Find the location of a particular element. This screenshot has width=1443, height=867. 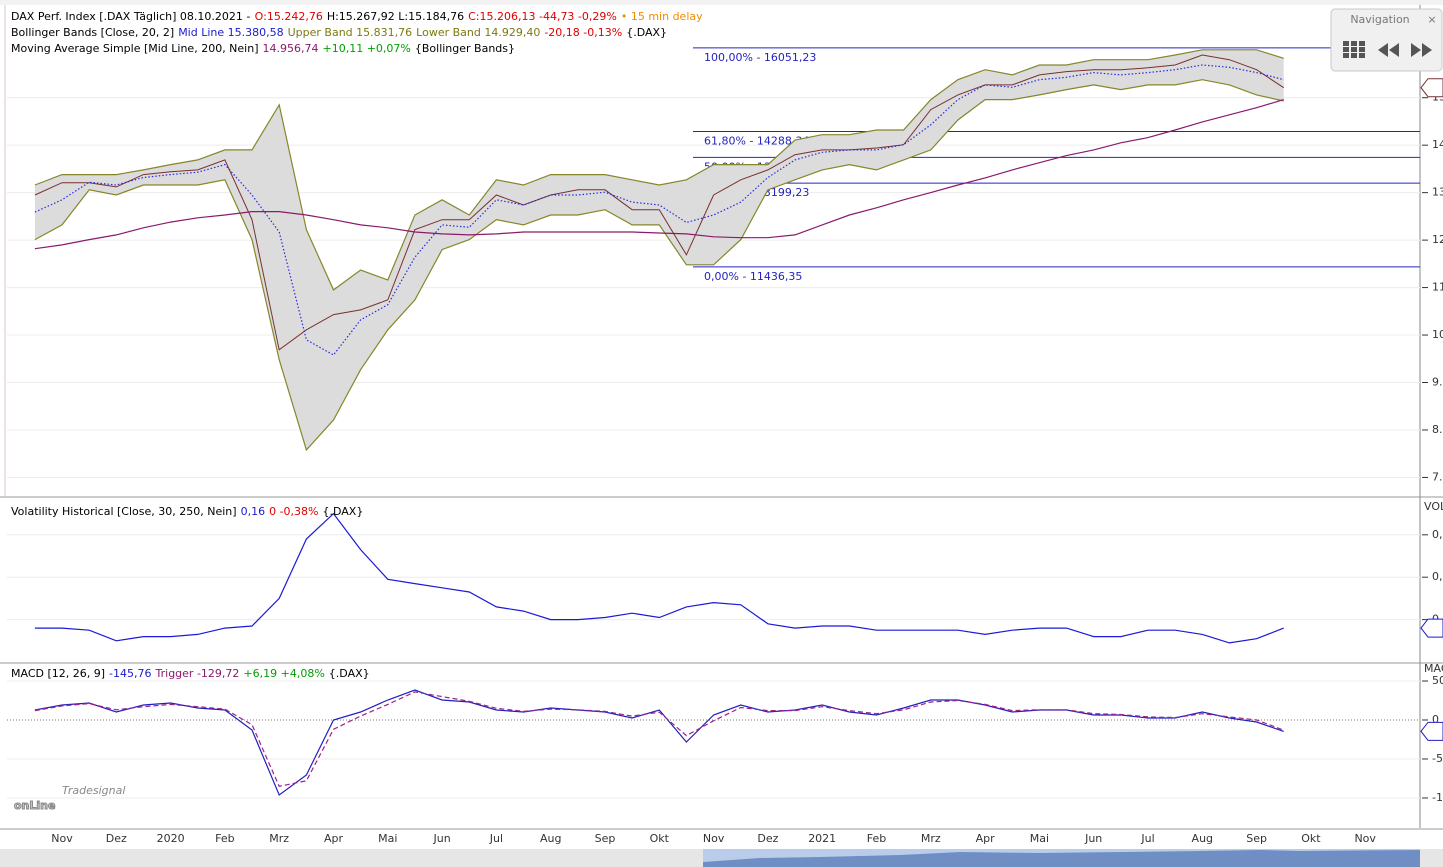

navigation-title: Navigation is located at coordinates (1379, 19).